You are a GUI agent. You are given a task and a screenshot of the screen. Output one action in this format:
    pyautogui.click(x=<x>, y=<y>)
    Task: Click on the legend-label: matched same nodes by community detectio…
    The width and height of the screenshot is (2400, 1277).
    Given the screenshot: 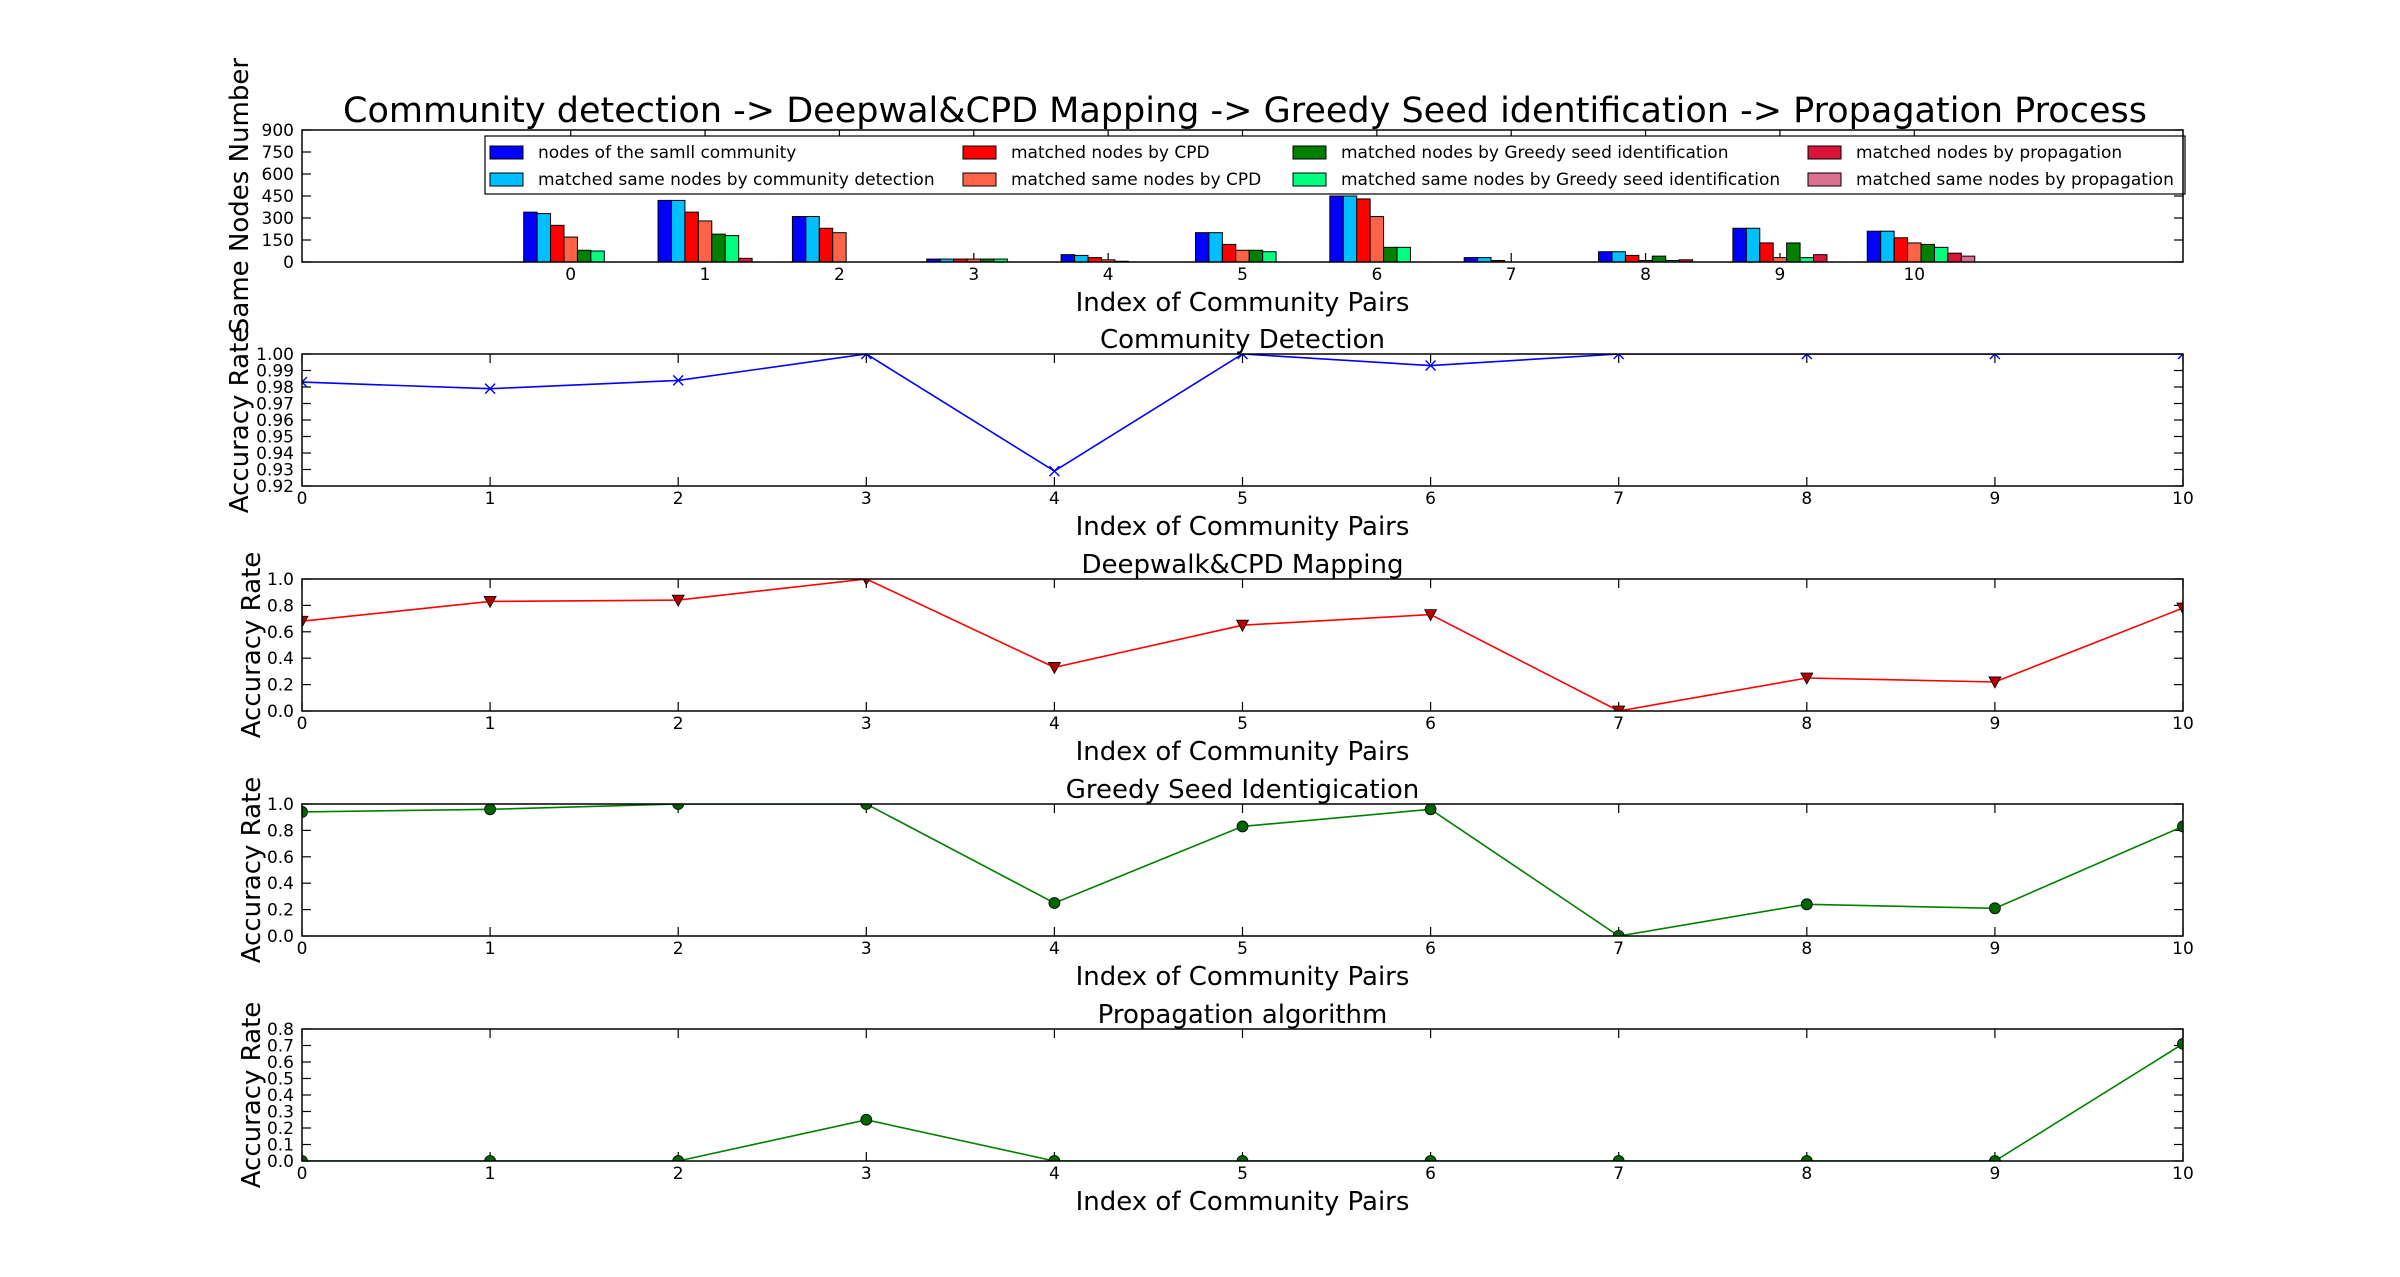 What is the action you would take?
    pyautogui.click(x=736, y=180)
    